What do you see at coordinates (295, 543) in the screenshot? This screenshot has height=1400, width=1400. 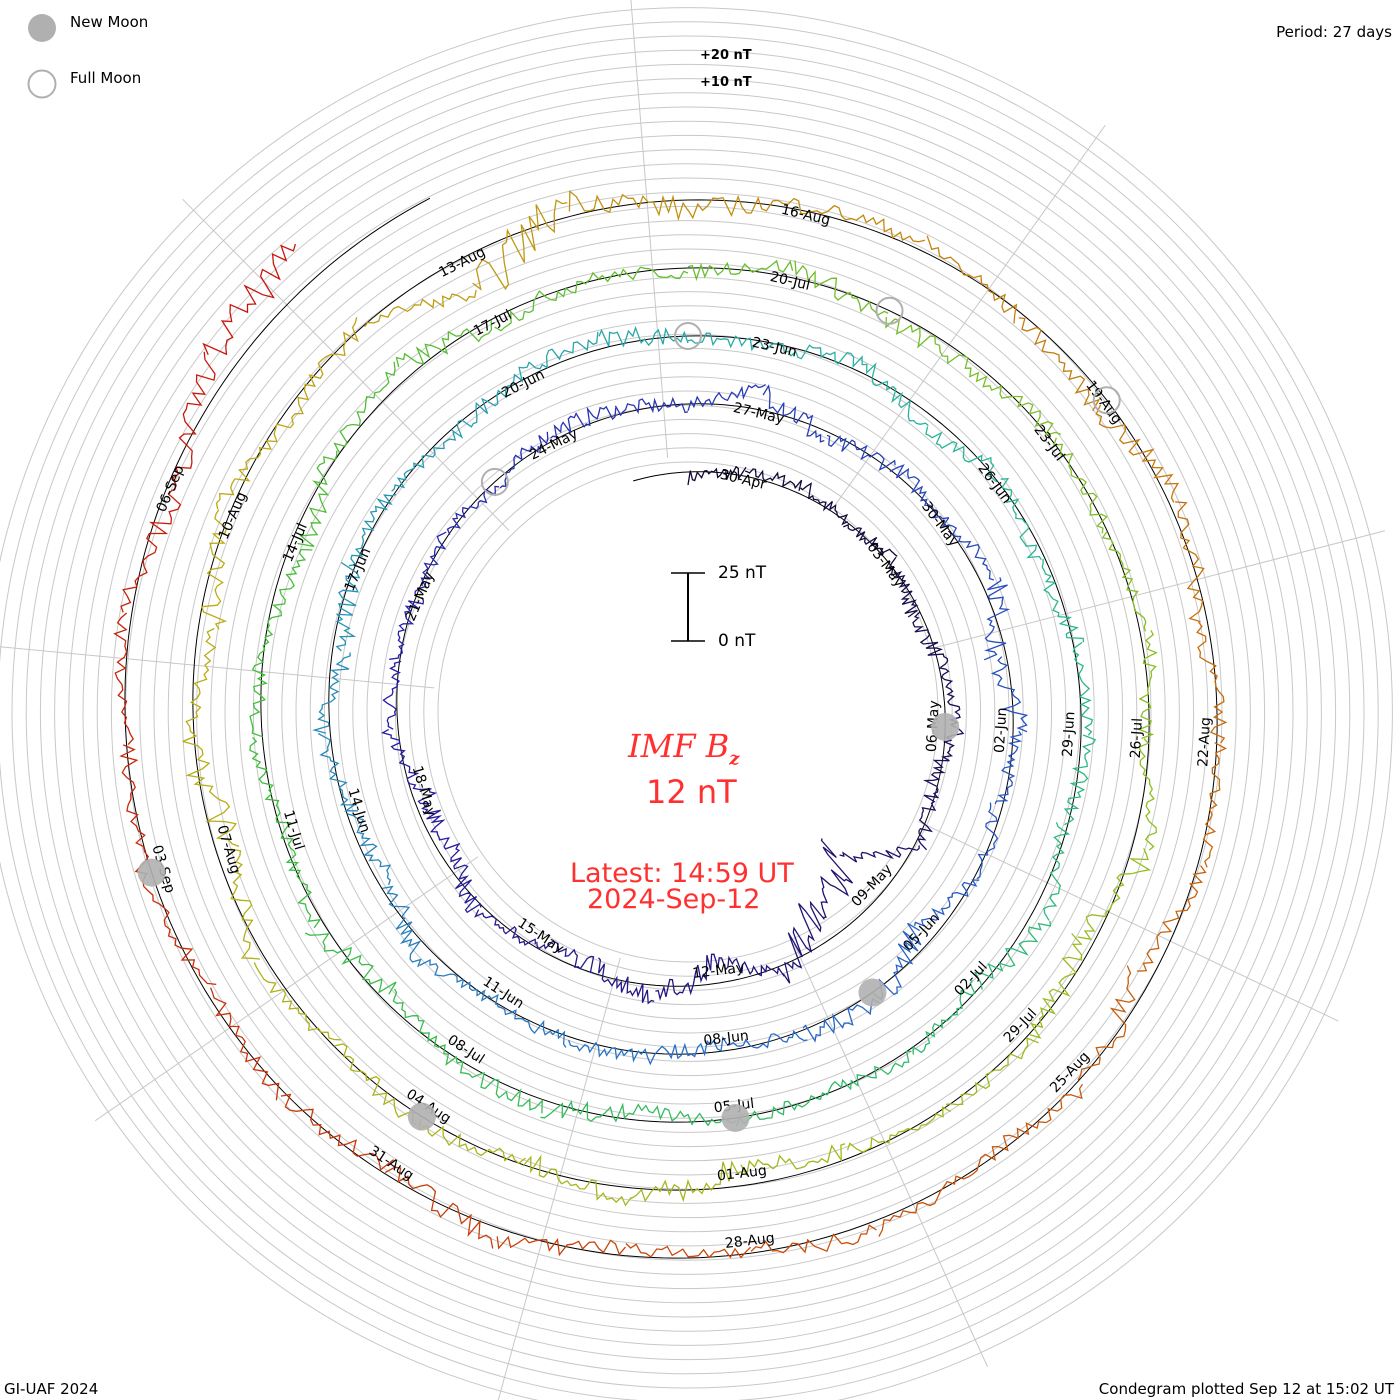 I see `date-label: 14-Jul` at bounding box center [295, 543].